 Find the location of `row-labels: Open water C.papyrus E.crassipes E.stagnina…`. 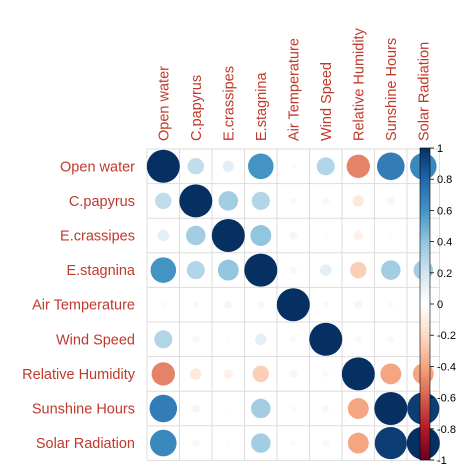

row-labels: Open water C.papyrus E.crassipes E.stagnina… is located at coordinates (79, 305).